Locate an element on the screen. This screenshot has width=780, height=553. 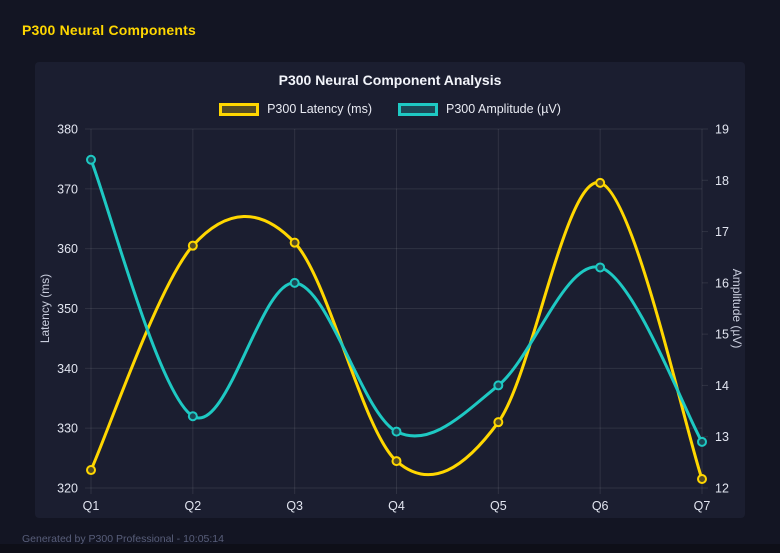
right-axis-tick-label: 17 is located at coordinates (722, 232).